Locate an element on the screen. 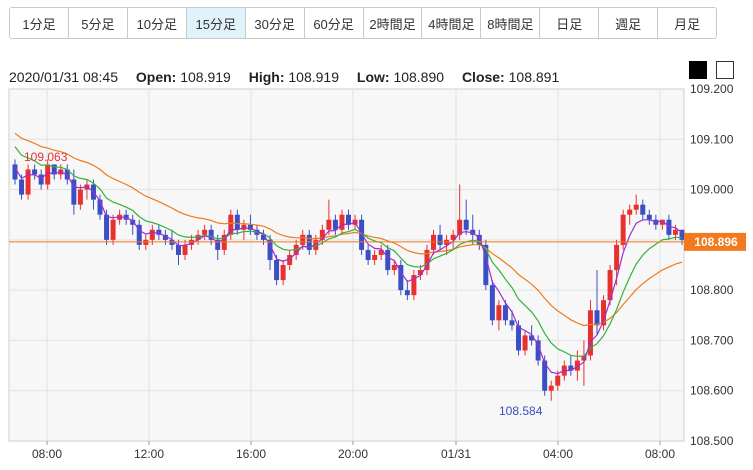 The image size is (753, 470). open-value: 108.919 is located at coordinates (205, 77).